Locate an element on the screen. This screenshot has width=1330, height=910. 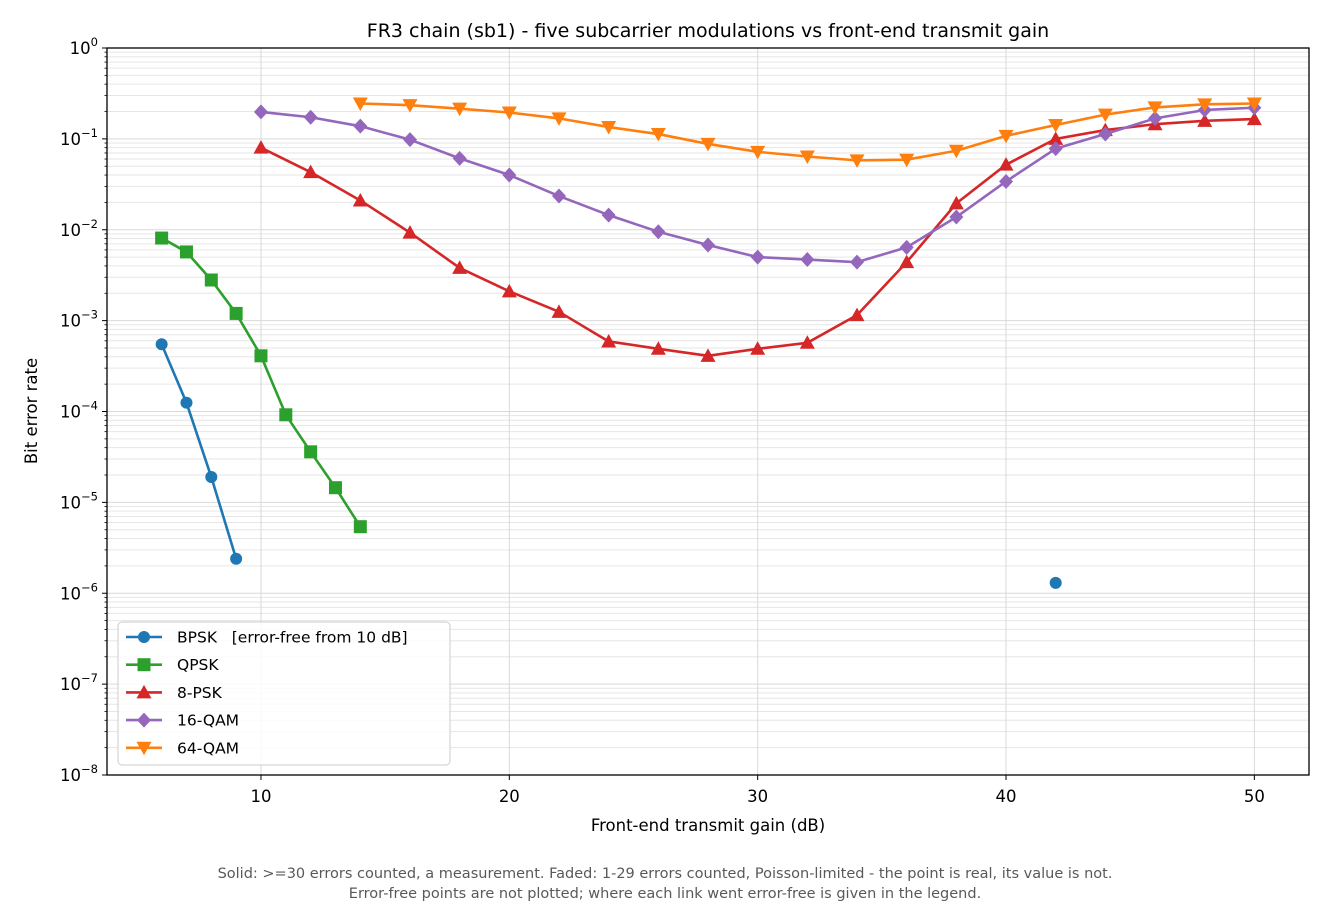
y-tick-label: 10⁻⁶ is located at coordinates (79, 591).